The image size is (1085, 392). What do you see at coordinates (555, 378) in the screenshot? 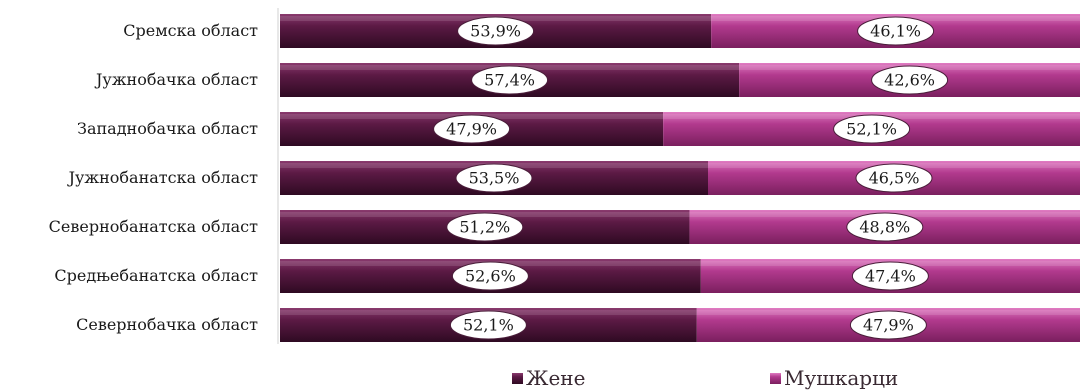
I see `legend-label: Жене` at bounding box center [555, 378].